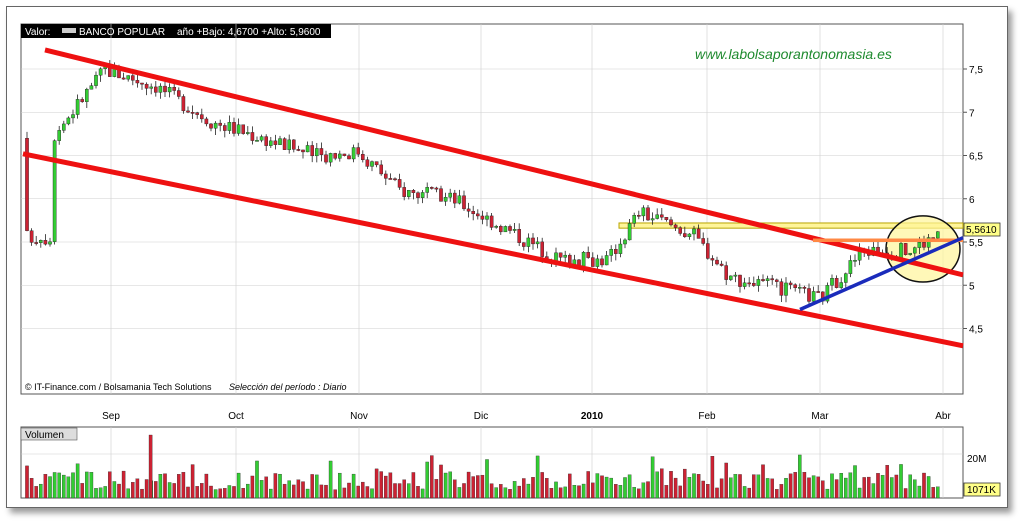  I want to click on x-tick-label: Feb, so click(707, 416).